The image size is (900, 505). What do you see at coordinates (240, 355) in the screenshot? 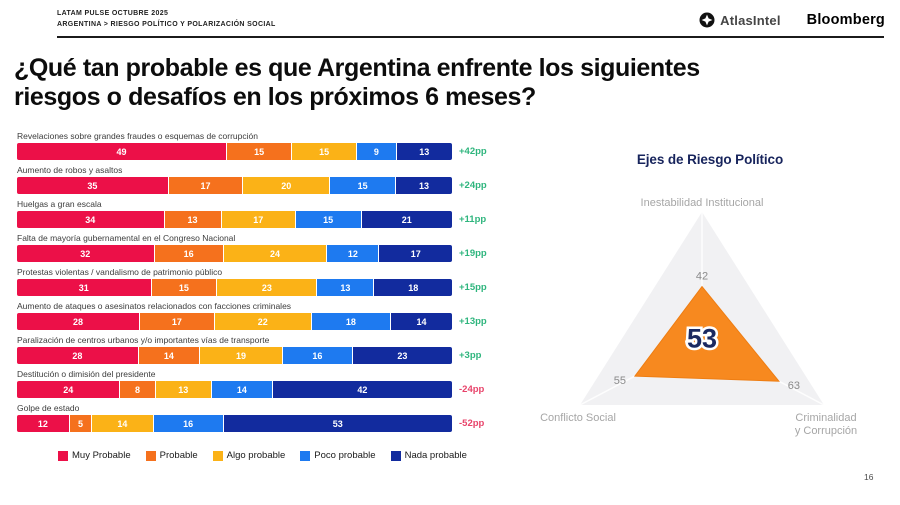
I see `bar-segment: 19` at bounding box center [240, 355].